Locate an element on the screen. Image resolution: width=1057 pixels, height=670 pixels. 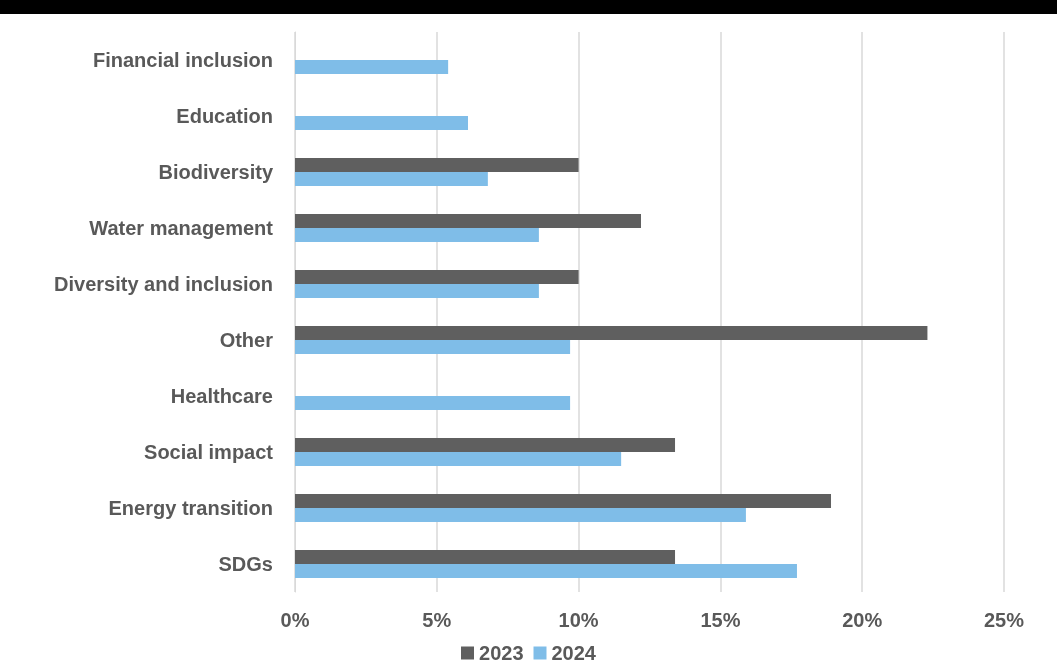
x-tick-label: 10% is located at coordinates (578, 620).